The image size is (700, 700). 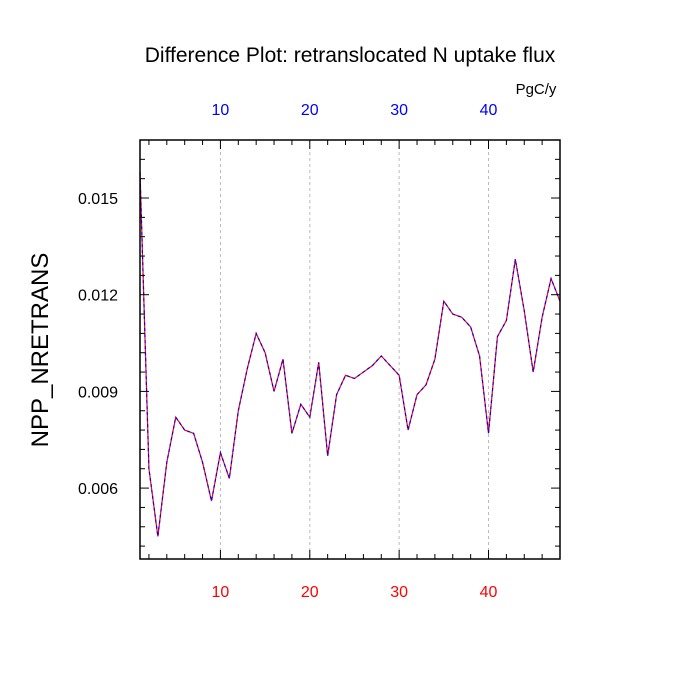 What do you see at coordinates (489, 592) in the screenshot?
I see `x-tick-label-bottom-40: 40` at bounding box center [489, 592].